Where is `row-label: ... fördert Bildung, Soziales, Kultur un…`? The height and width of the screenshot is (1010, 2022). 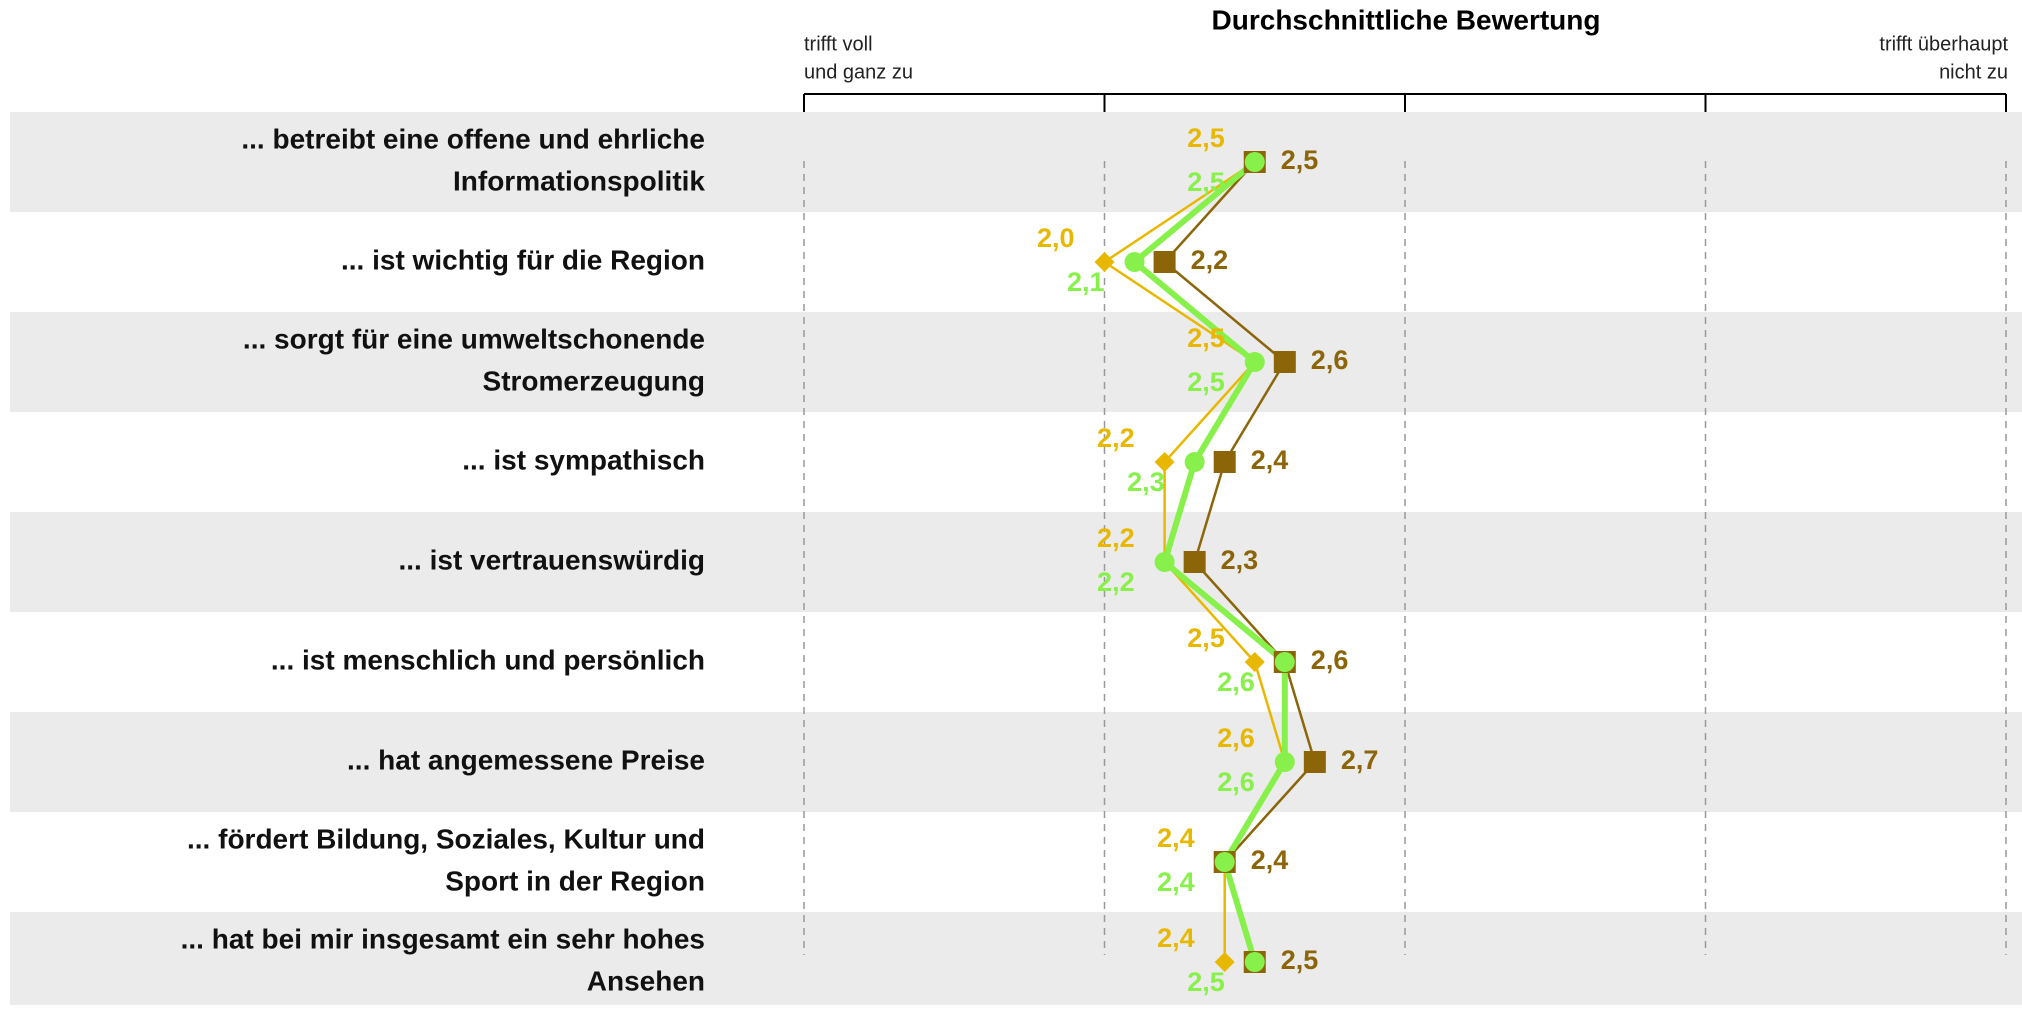 row-label: ... fördert Bildung, Soziales, Kultur un… is located at coordinates (446, 838).